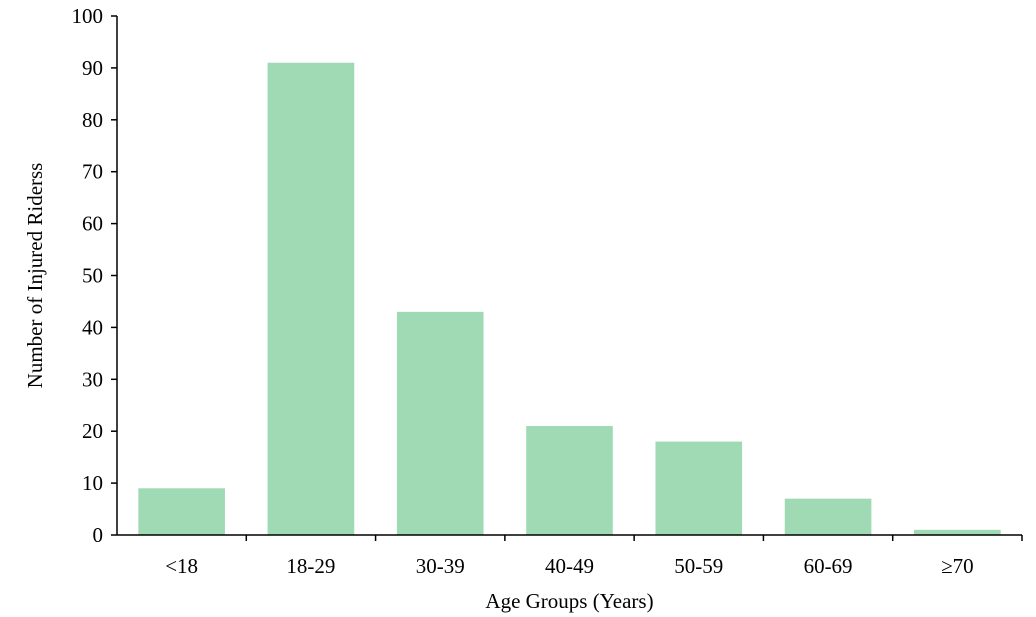  I want to click on y-tick-label: 90, so click(92, 68).